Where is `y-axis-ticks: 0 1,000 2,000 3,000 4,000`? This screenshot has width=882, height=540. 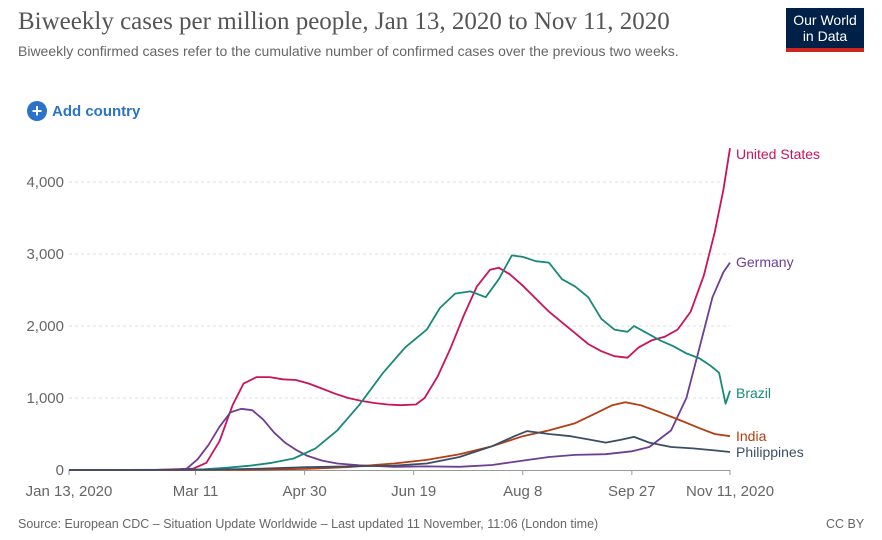
y-axis-ticks: 0 1,000 2,000 3,000 4,000 is located at coordinates (45, 326).